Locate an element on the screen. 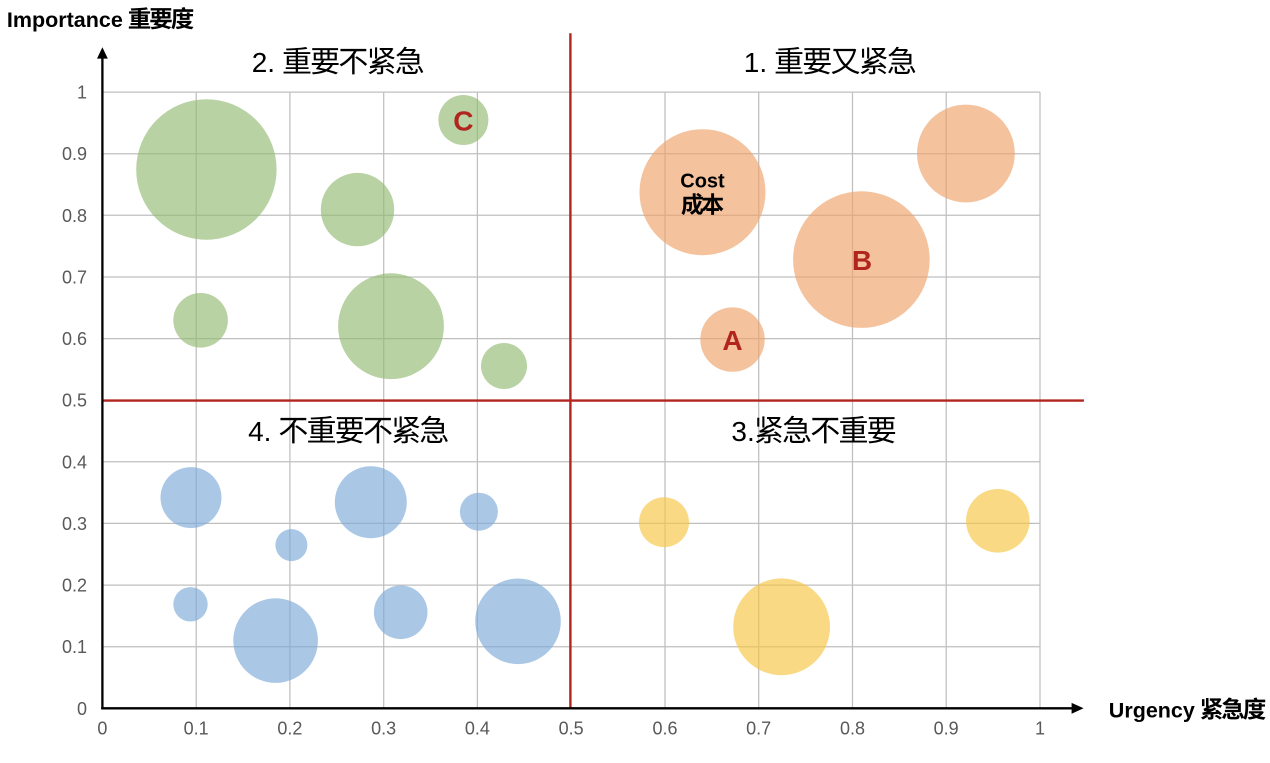  svg-text: 3. is located at coordinates (742, 431).